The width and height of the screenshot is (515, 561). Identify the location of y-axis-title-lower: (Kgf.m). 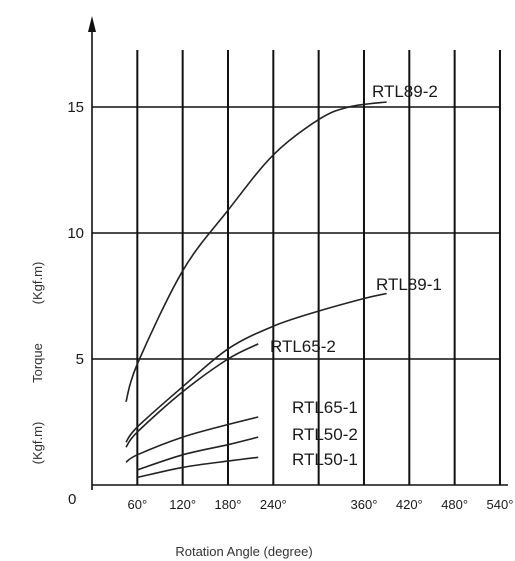
(37, 443).